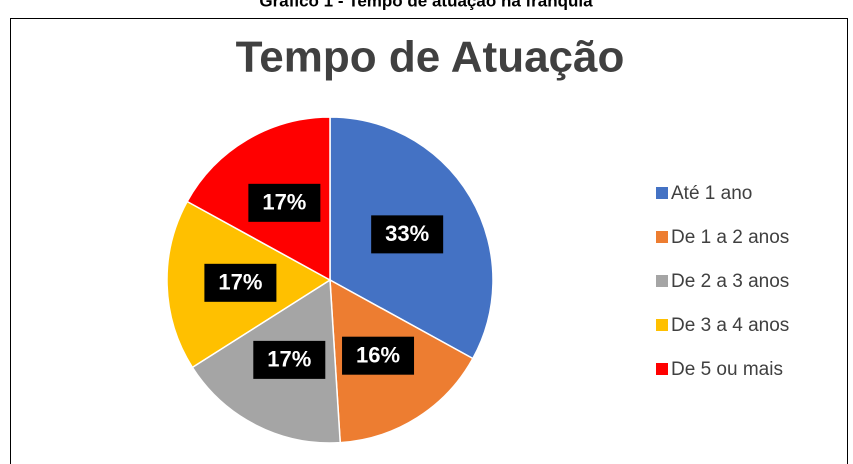 The image size is (853, 464). Describe the element at coordinates (711, 193) in the screenshot. I see `legend-label: Até 1 ano` at that location.